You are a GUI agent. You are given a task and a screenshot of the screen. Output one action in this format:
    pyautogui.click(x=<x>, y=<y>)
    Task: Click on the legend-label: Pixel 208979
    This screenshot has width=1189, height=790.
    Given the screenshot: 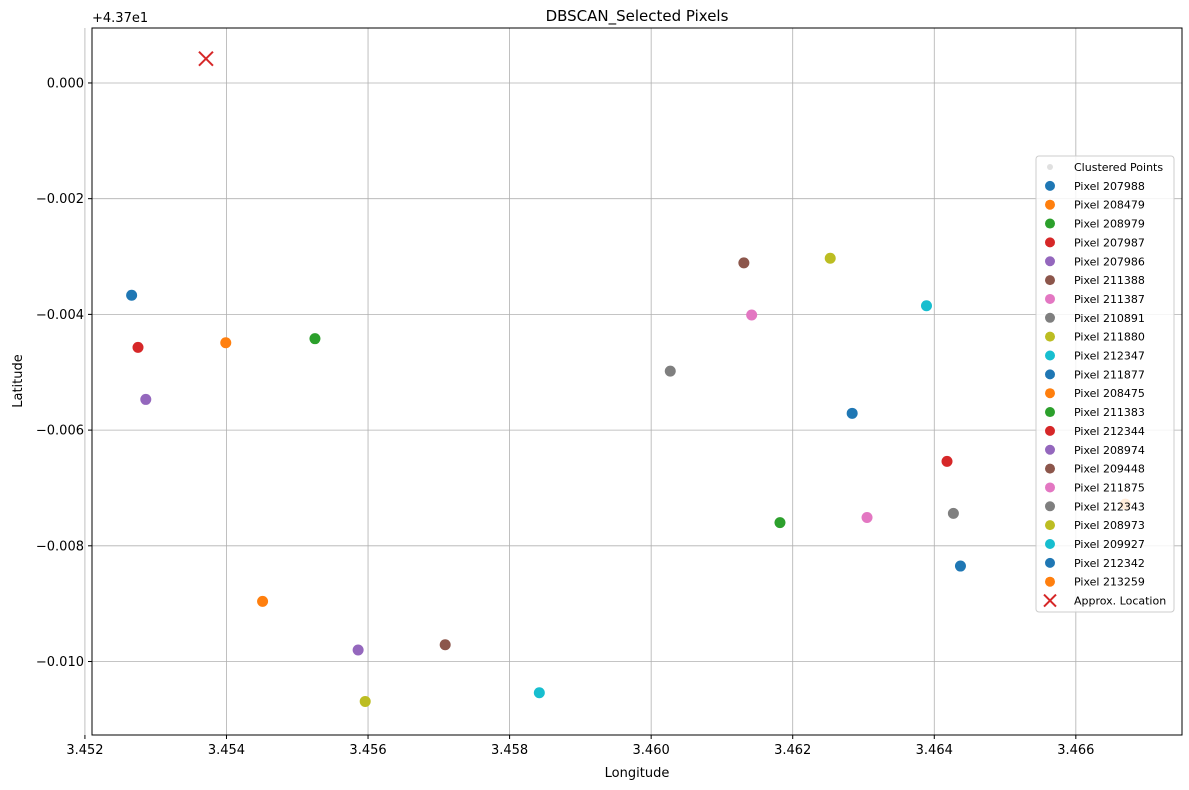 What is the action you would take?
    pyautogui.click(x=1109, y=224)
    